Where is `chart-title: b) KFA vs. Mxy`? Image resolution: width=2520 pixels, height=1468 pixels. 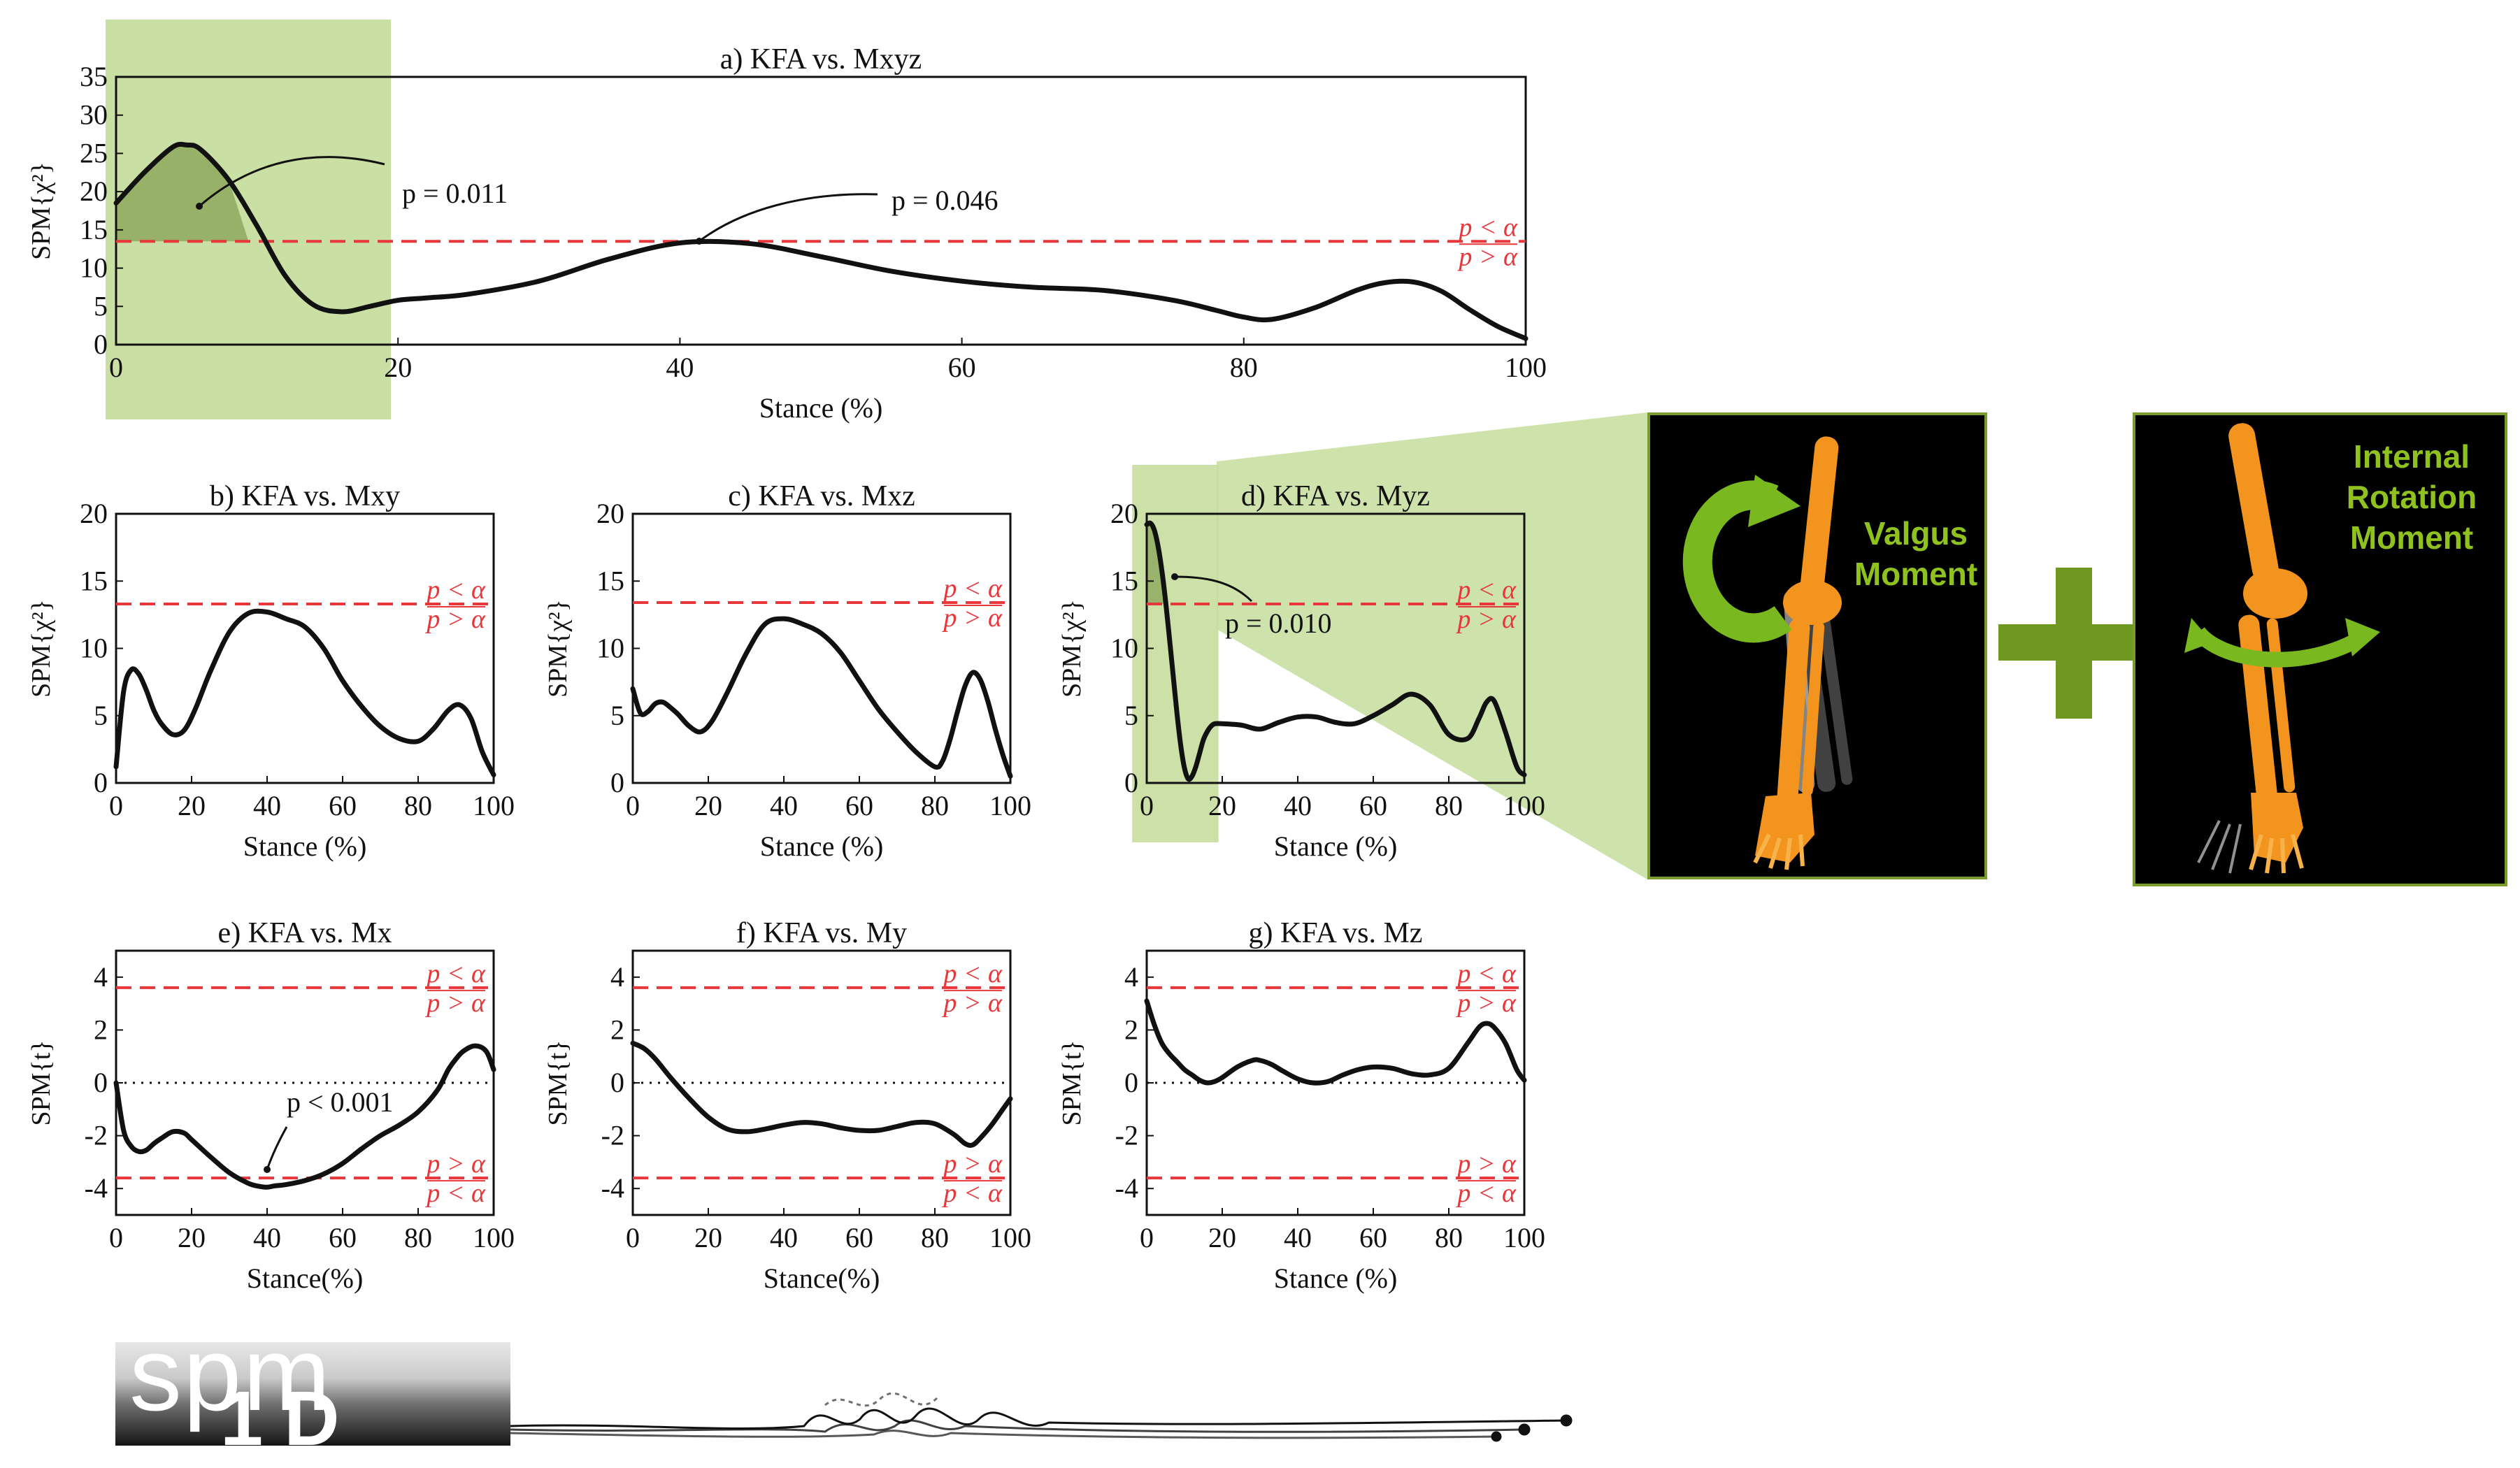
chart-title: b) KFA vs. Mxy is located at coordinates (305, 496).